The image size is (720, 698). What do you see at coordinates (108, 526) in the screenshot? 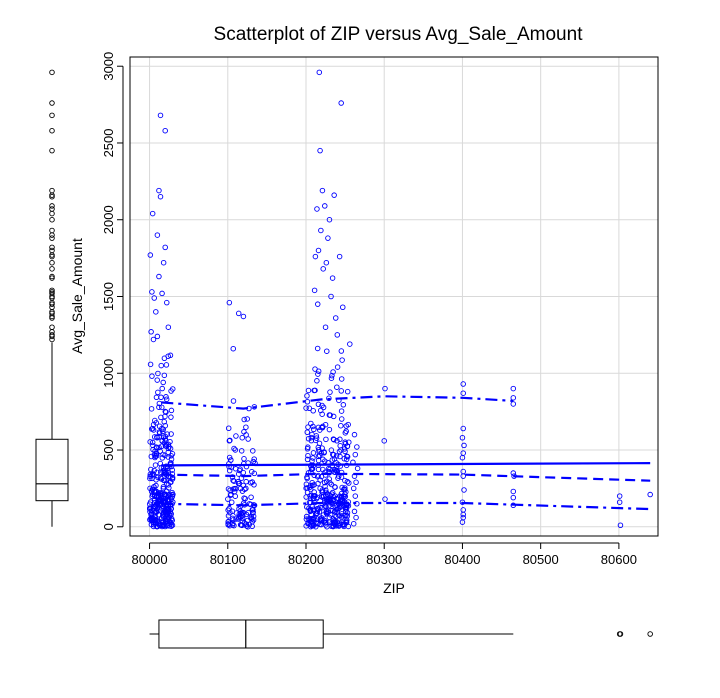
I see `y-tick-label: 0` at bounding box center [108, 526].